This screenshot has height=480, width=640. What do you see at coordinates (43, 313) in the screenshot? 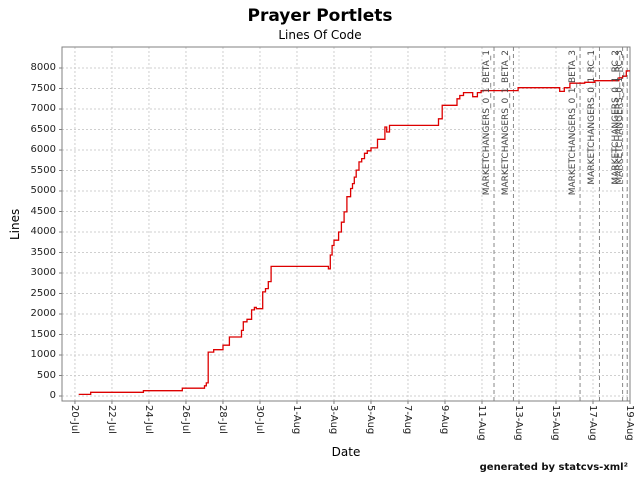
I see `y-tick-label: 2000` at bounding box center [43, 313].